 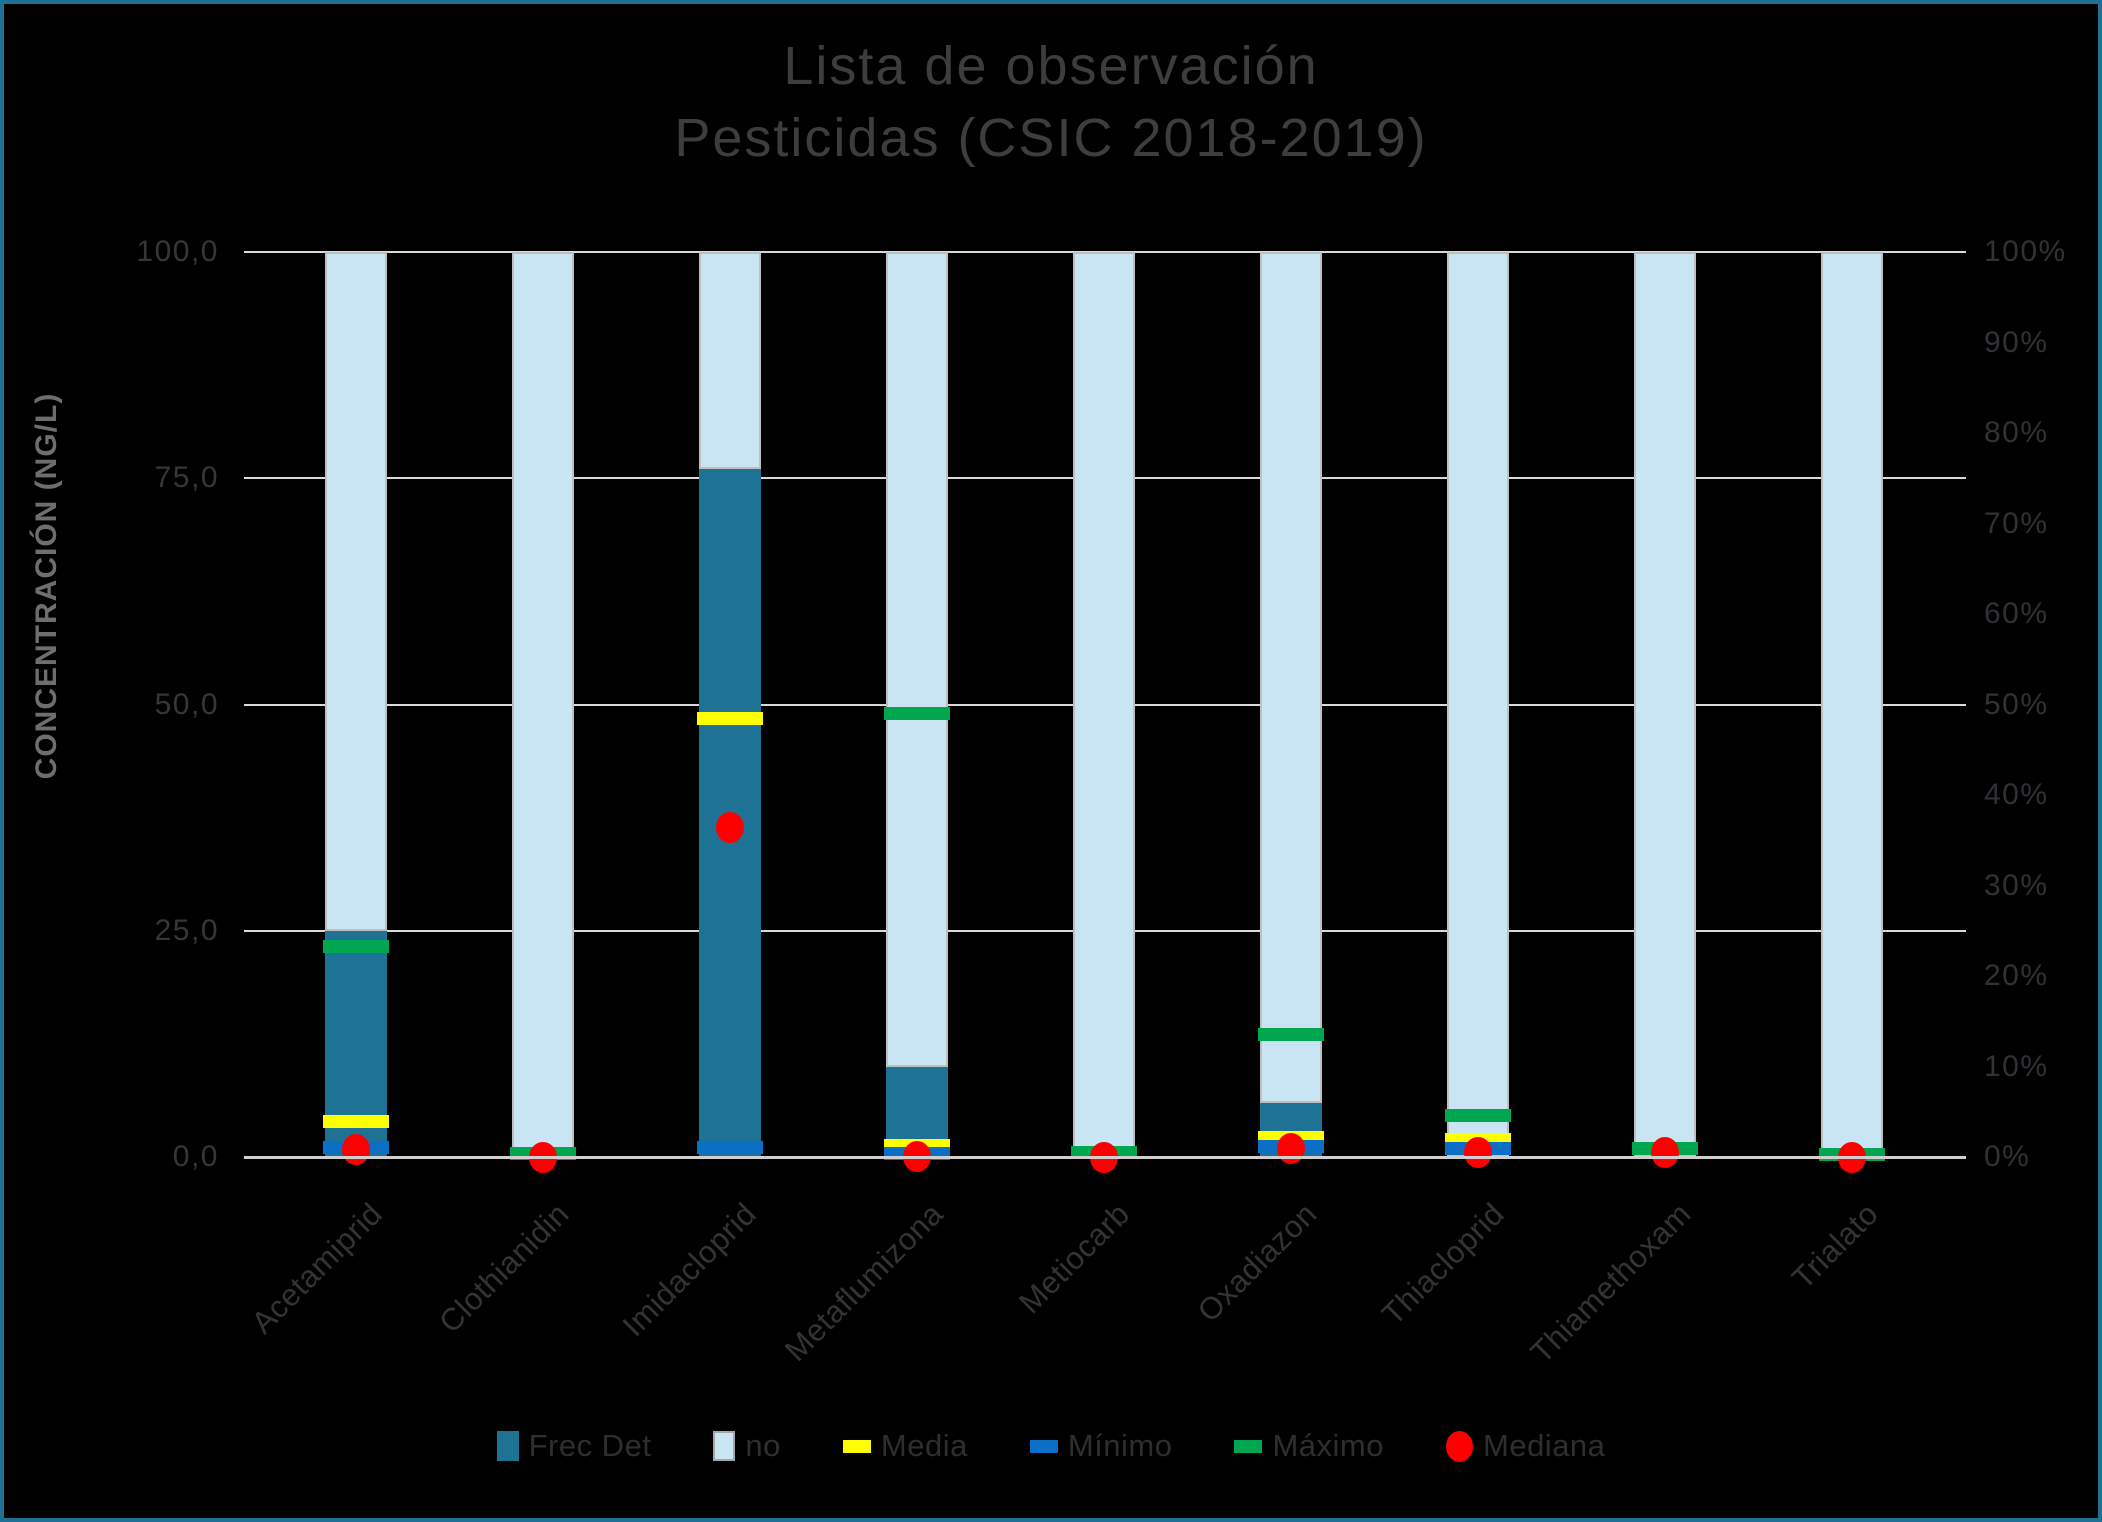 What do you see at coordinates (1328, 1445) in the screenshot?
I see `legend-label: Máximo` at bounding box center [1328, 1445].